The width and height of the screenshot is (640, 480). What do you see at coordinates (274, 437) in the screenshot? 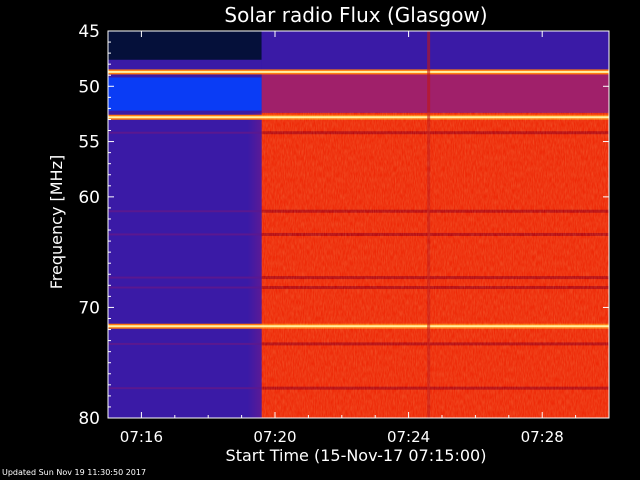
I see `x-tick-label: 07:20` at bounding box center [274, 437].